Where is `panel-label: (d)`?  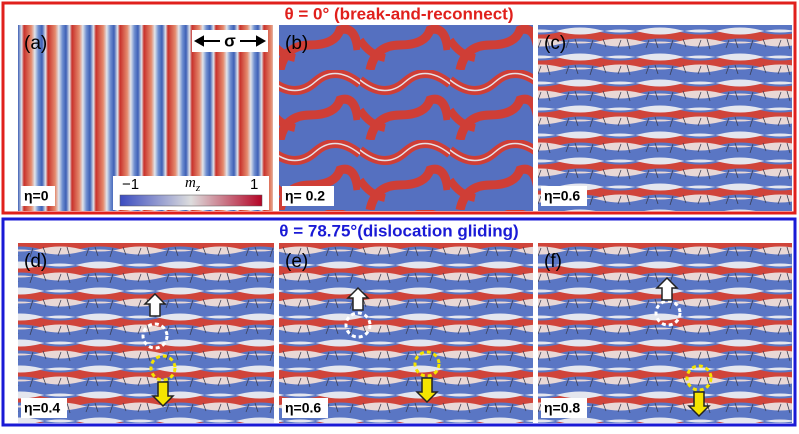
panel-label: (d) is located at coordinates (35, 261).